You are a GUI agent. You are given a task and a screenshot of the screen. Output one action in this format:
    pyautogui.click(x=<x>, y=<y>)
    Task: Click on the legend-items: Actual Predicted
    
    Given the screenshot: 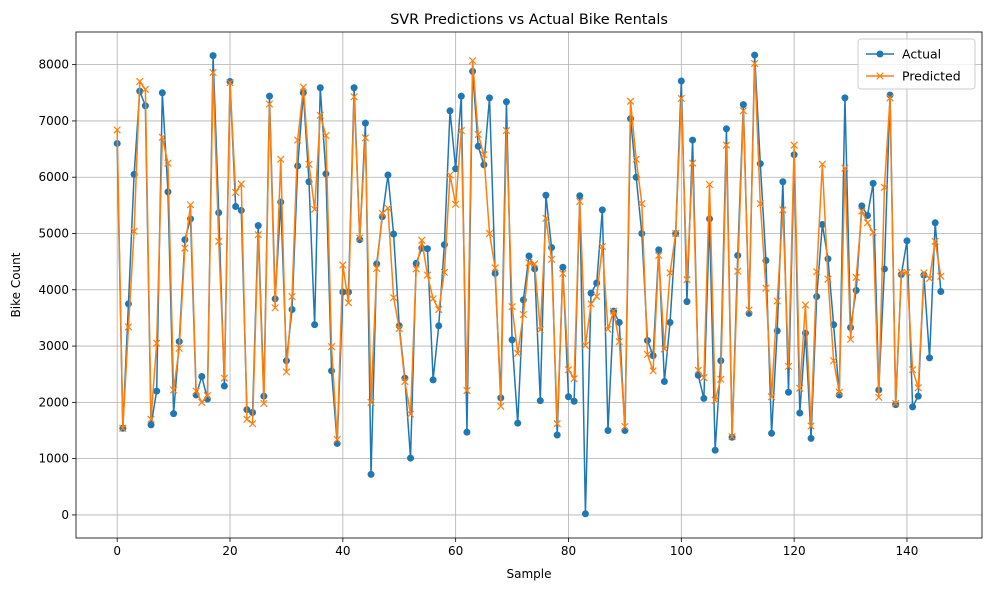 What is the action you would take?
    pyautogui.click(x=913, y=65)
    